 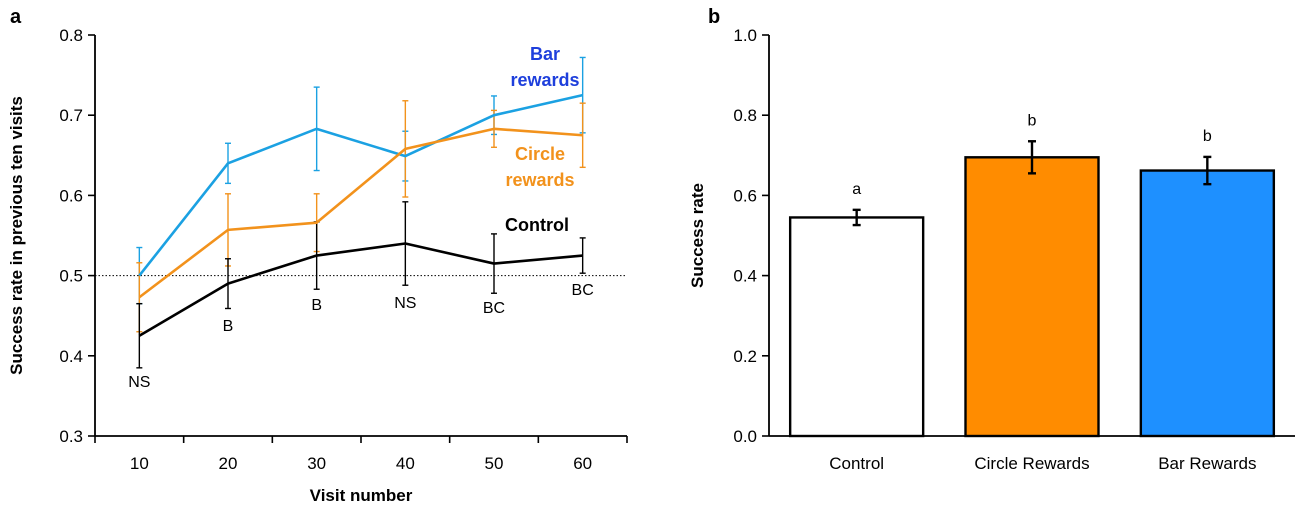 What do you see at coordinates (856, 327) in the screenshot?
I see `b-bar-control` at bounding box center [856, 327].